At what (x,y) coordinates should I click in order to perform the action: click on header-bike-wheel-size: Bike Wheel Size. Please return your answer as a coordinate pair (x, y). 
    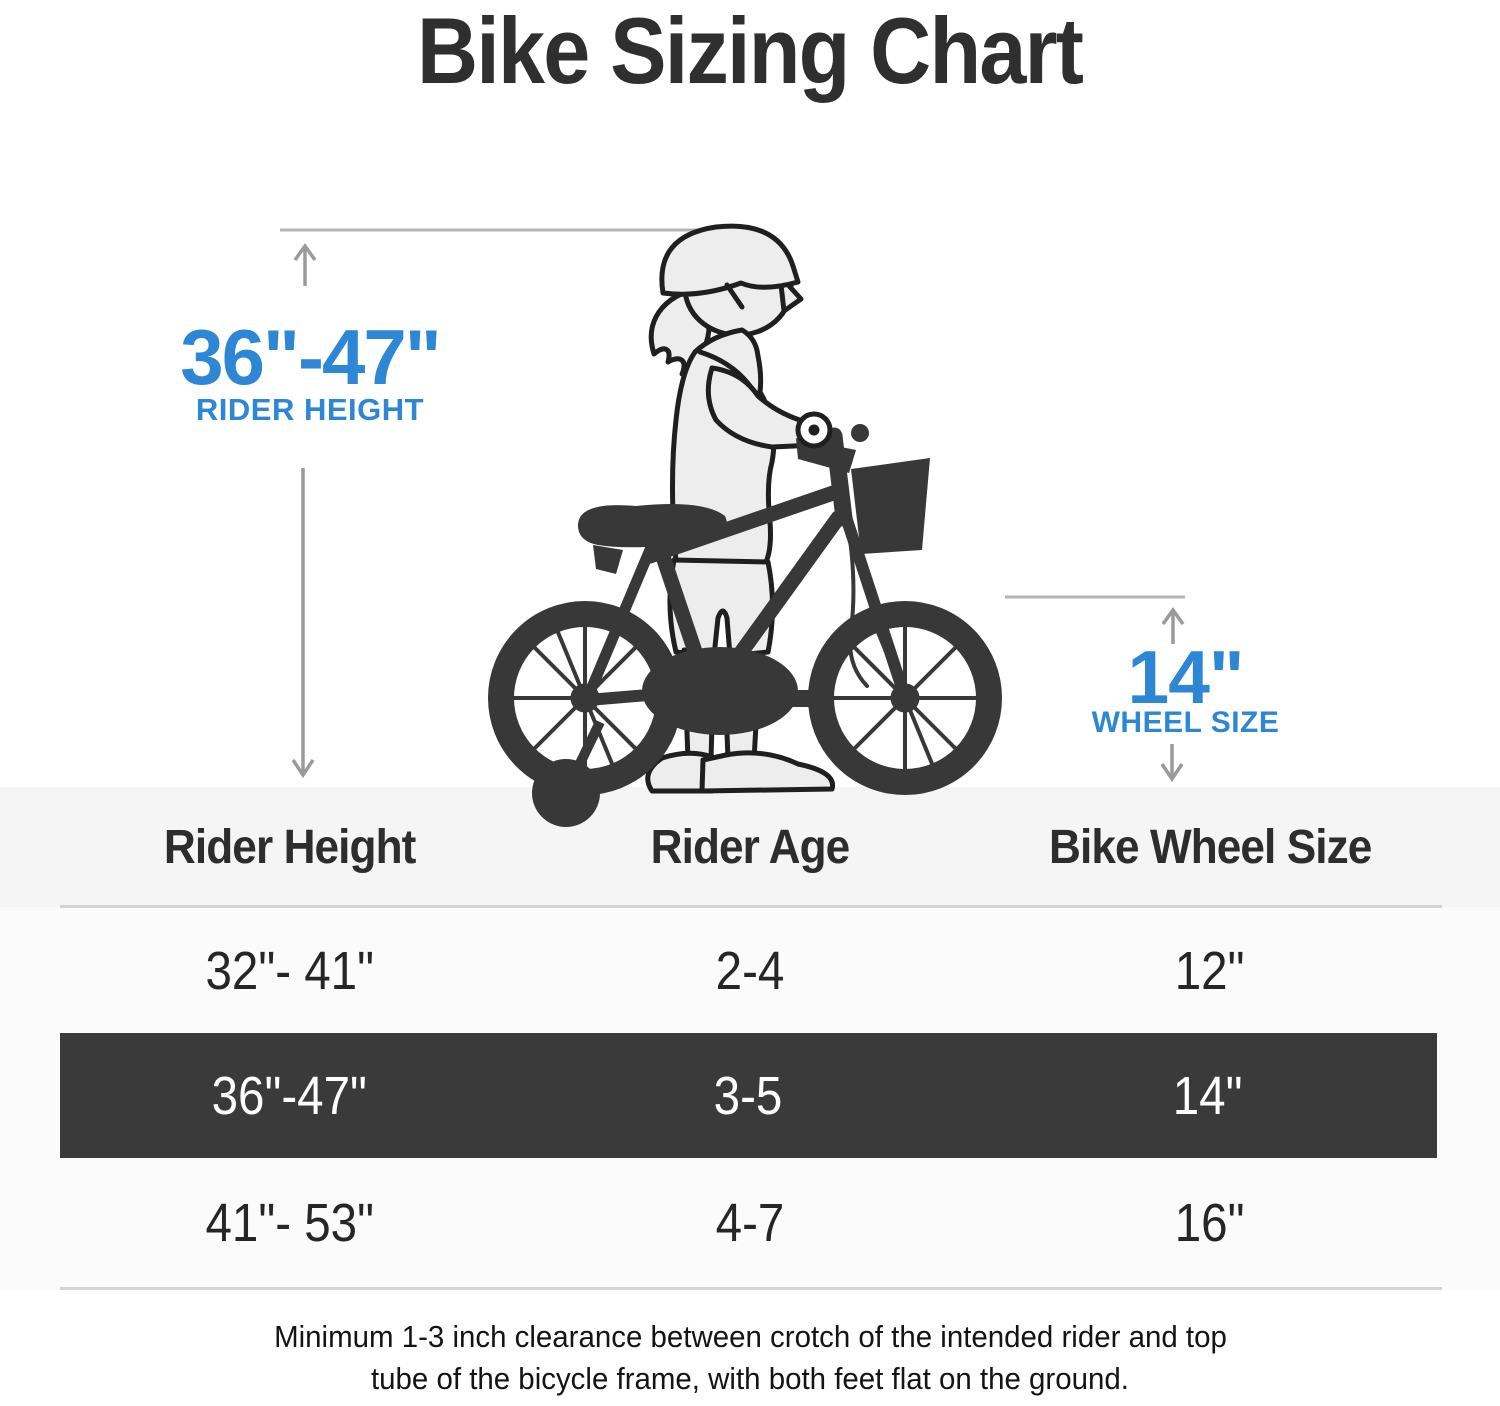
    Looking at the image, I should click on (1210, 847).